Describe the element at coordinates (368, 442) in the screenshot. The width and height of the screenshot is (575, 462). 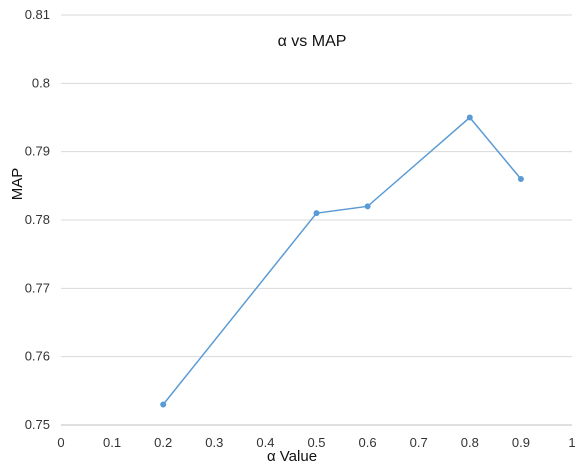
I see `x-tick-label: 0.6` at that location.